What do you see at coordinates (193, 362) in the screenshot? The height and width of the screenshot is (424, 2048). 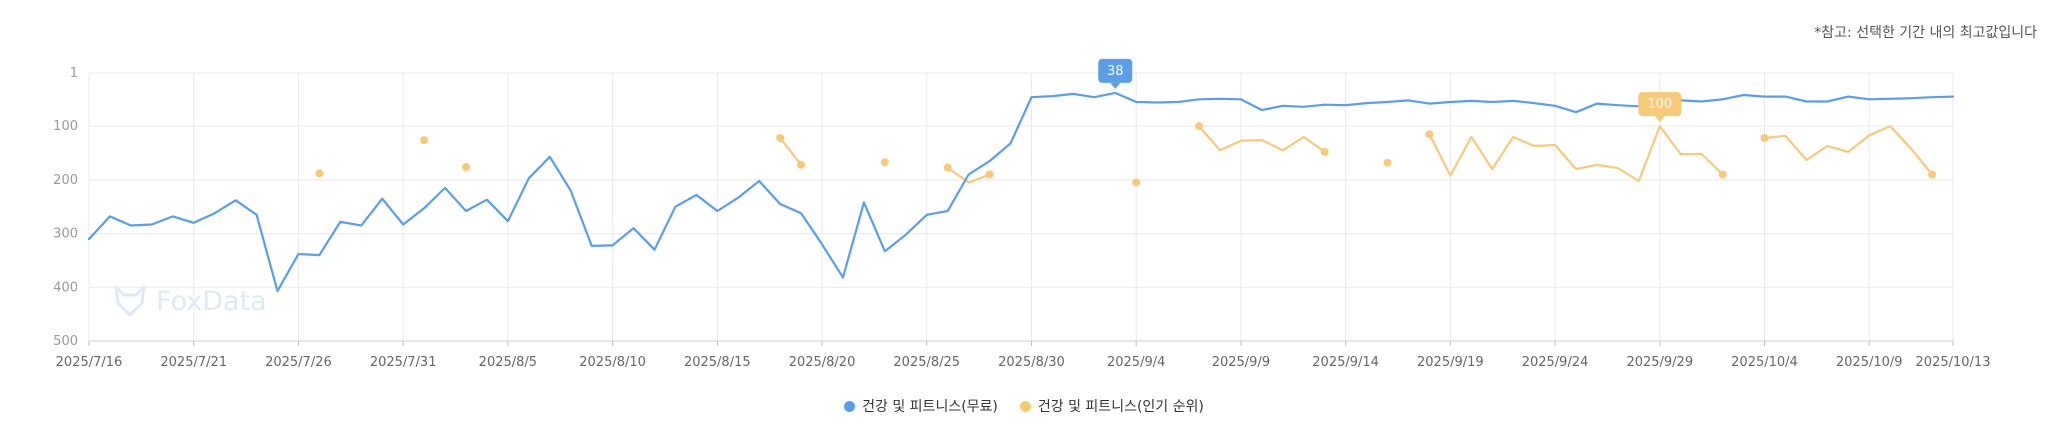 I see `x-tick-label: 2025/7/21` at bounding box center [193, 362].